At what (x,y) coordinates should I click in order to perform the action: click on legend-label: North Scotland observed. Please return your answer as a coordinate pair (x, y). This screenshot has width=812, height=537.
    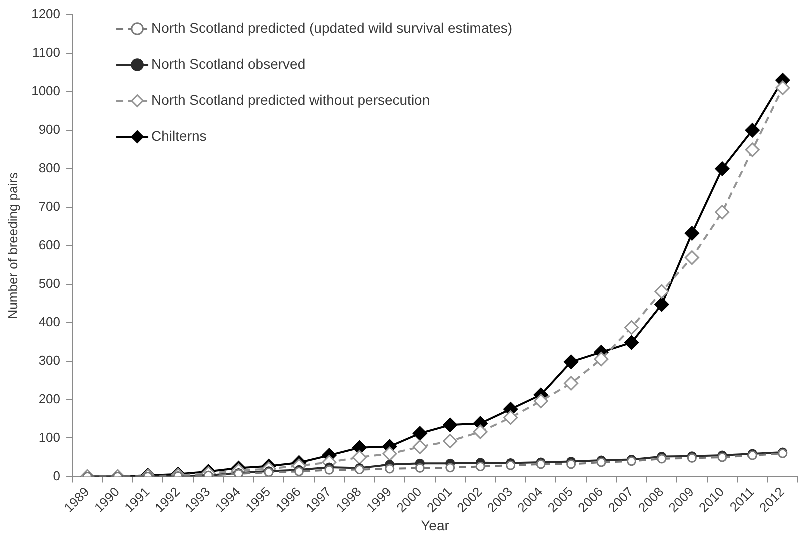
    Looking at the image, I should click on (229, 64).